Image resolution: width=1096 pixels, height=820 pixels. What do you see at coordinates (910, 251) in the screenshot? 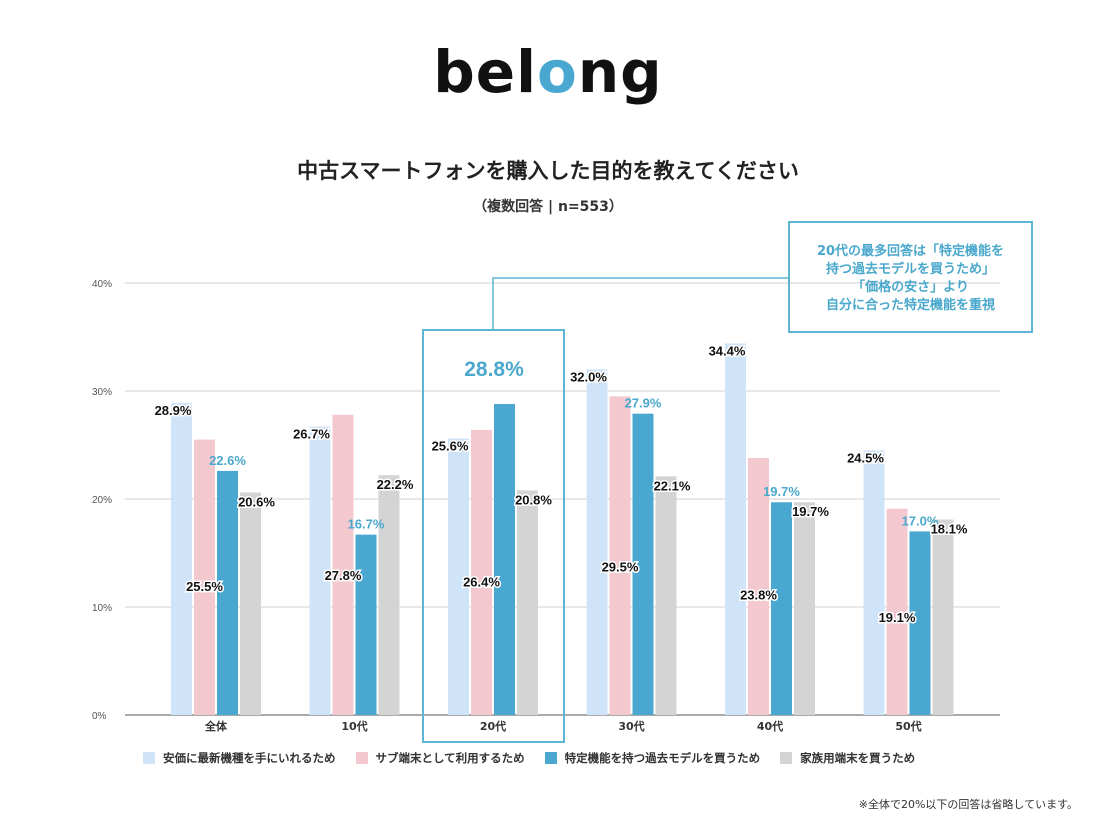
I see `annotation-line: 20代の最多回答は「特定機能を` at bounding box center [910, 251].